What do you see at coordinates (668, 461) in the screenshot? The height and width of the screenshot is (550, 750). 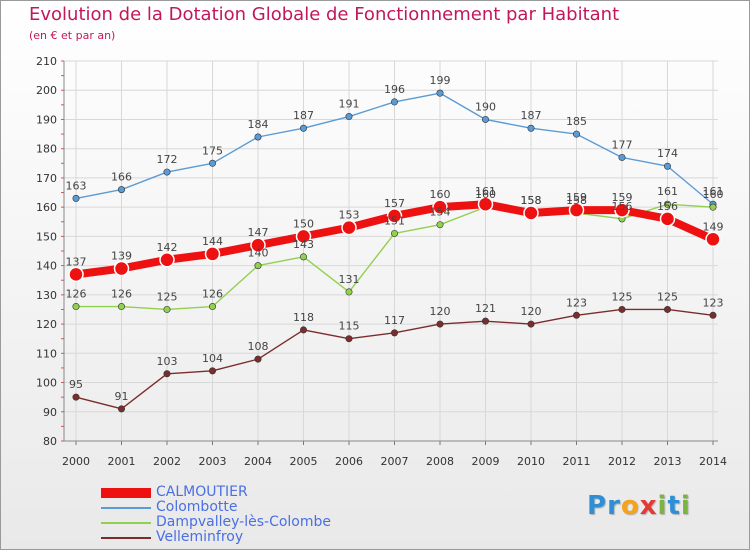 I see `x-tick-label: 2013` at bounding box center [668, 461].